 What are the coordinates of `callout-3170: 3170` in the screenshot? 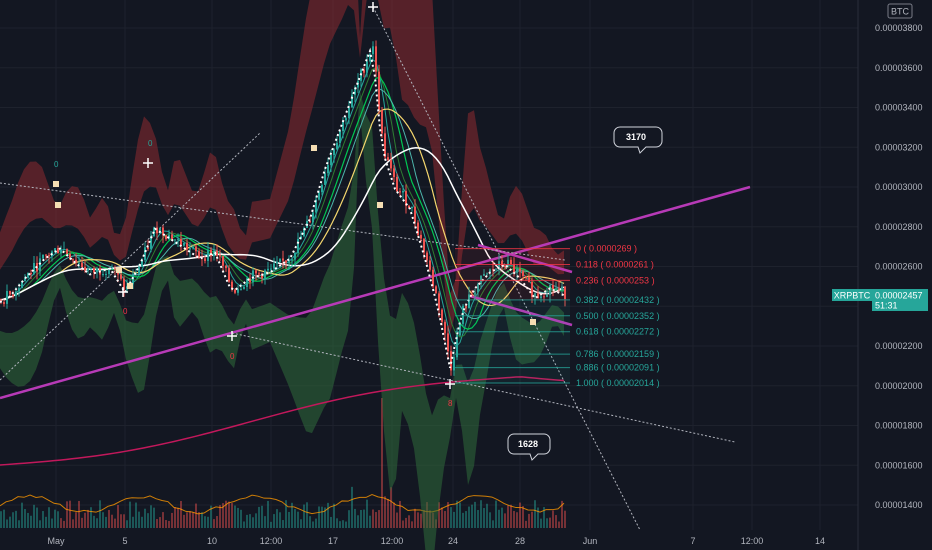 It's located at (638, 140).